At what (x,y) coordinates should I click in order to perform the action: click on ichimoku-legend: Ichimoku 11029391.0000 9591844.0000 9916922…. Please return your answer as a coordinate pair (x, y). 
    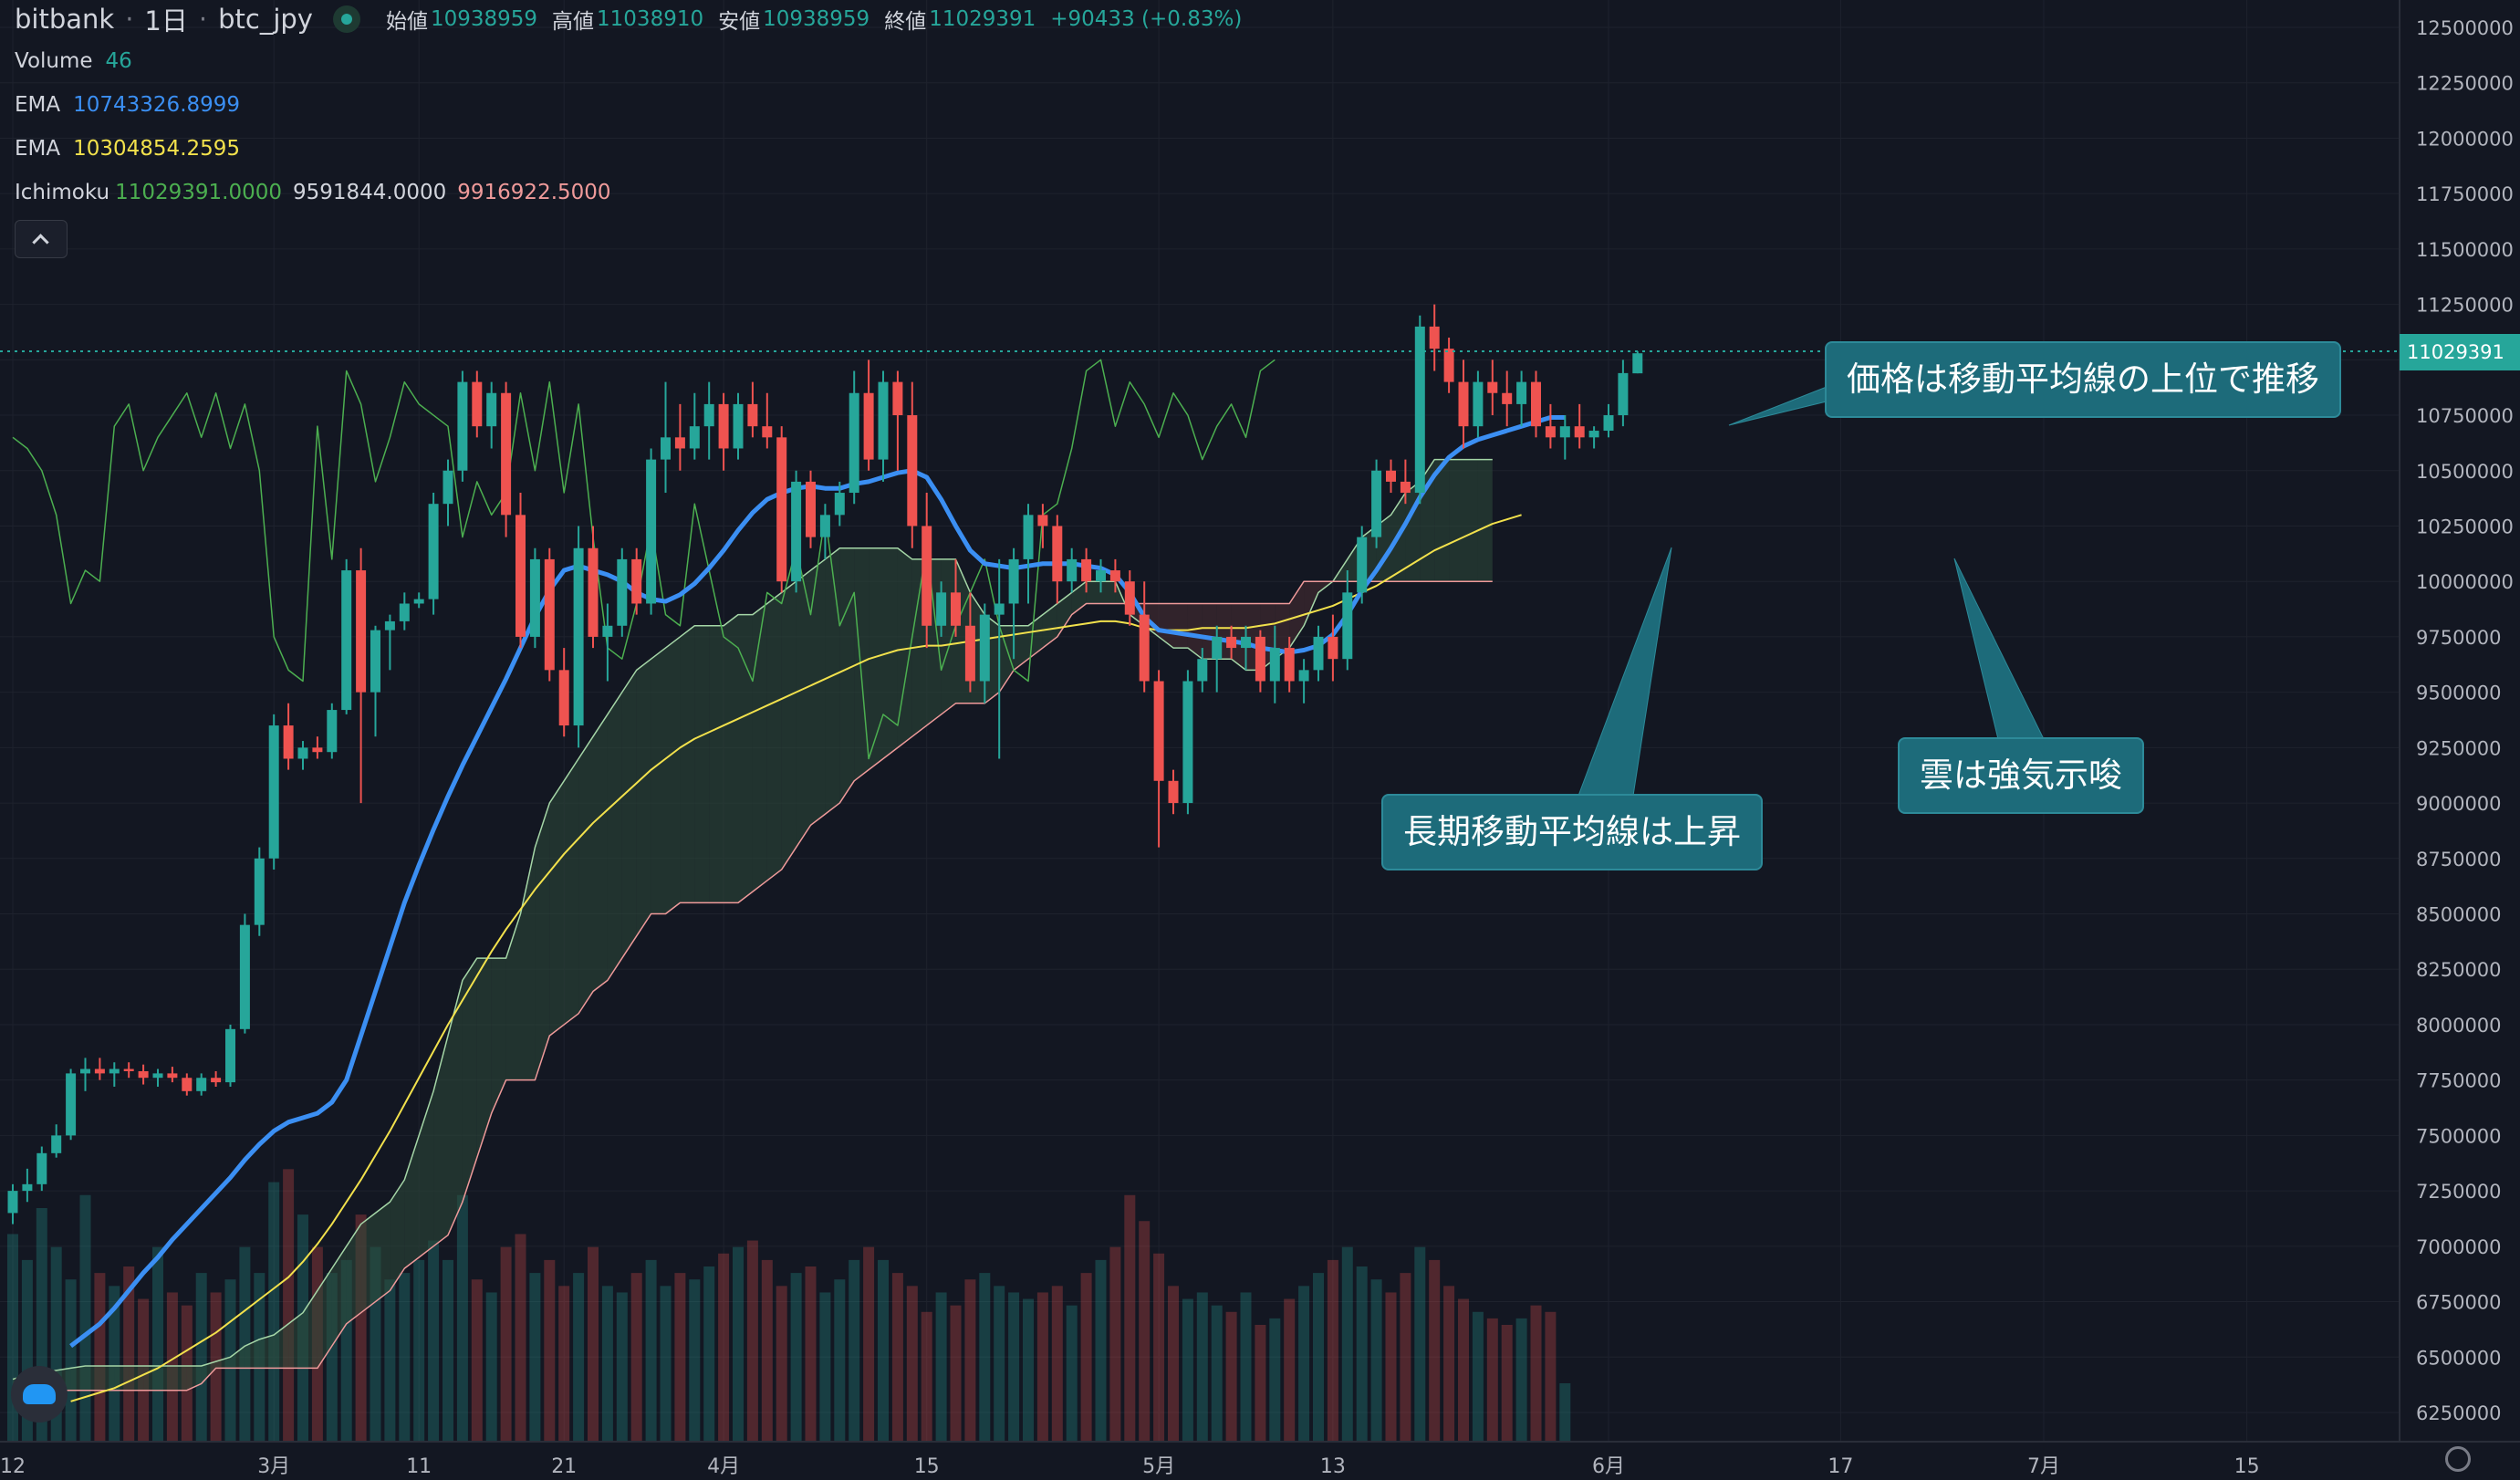
    Looking at the image, I should click on (313, 192).